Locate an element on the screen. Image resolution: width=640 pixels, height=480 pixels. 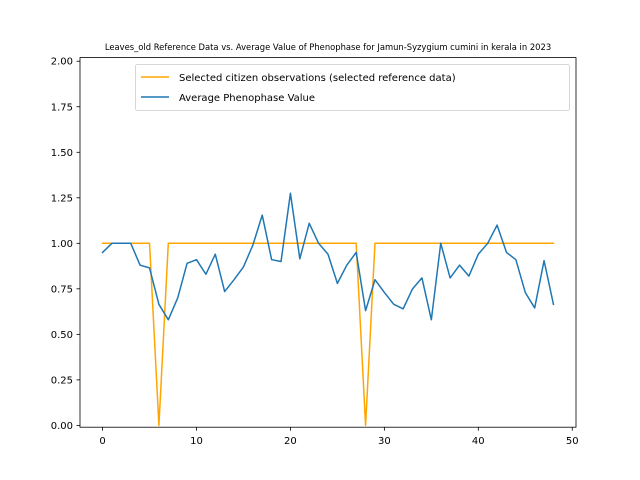
y-tick-label: 1.00 is located at coordinates (62, 244).